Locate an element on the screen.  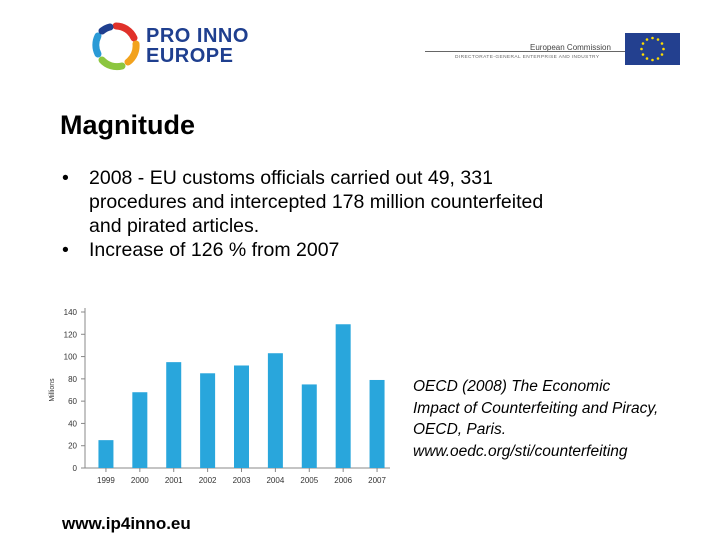
y-axis-label: Millions is located at coordinates (52, 390).